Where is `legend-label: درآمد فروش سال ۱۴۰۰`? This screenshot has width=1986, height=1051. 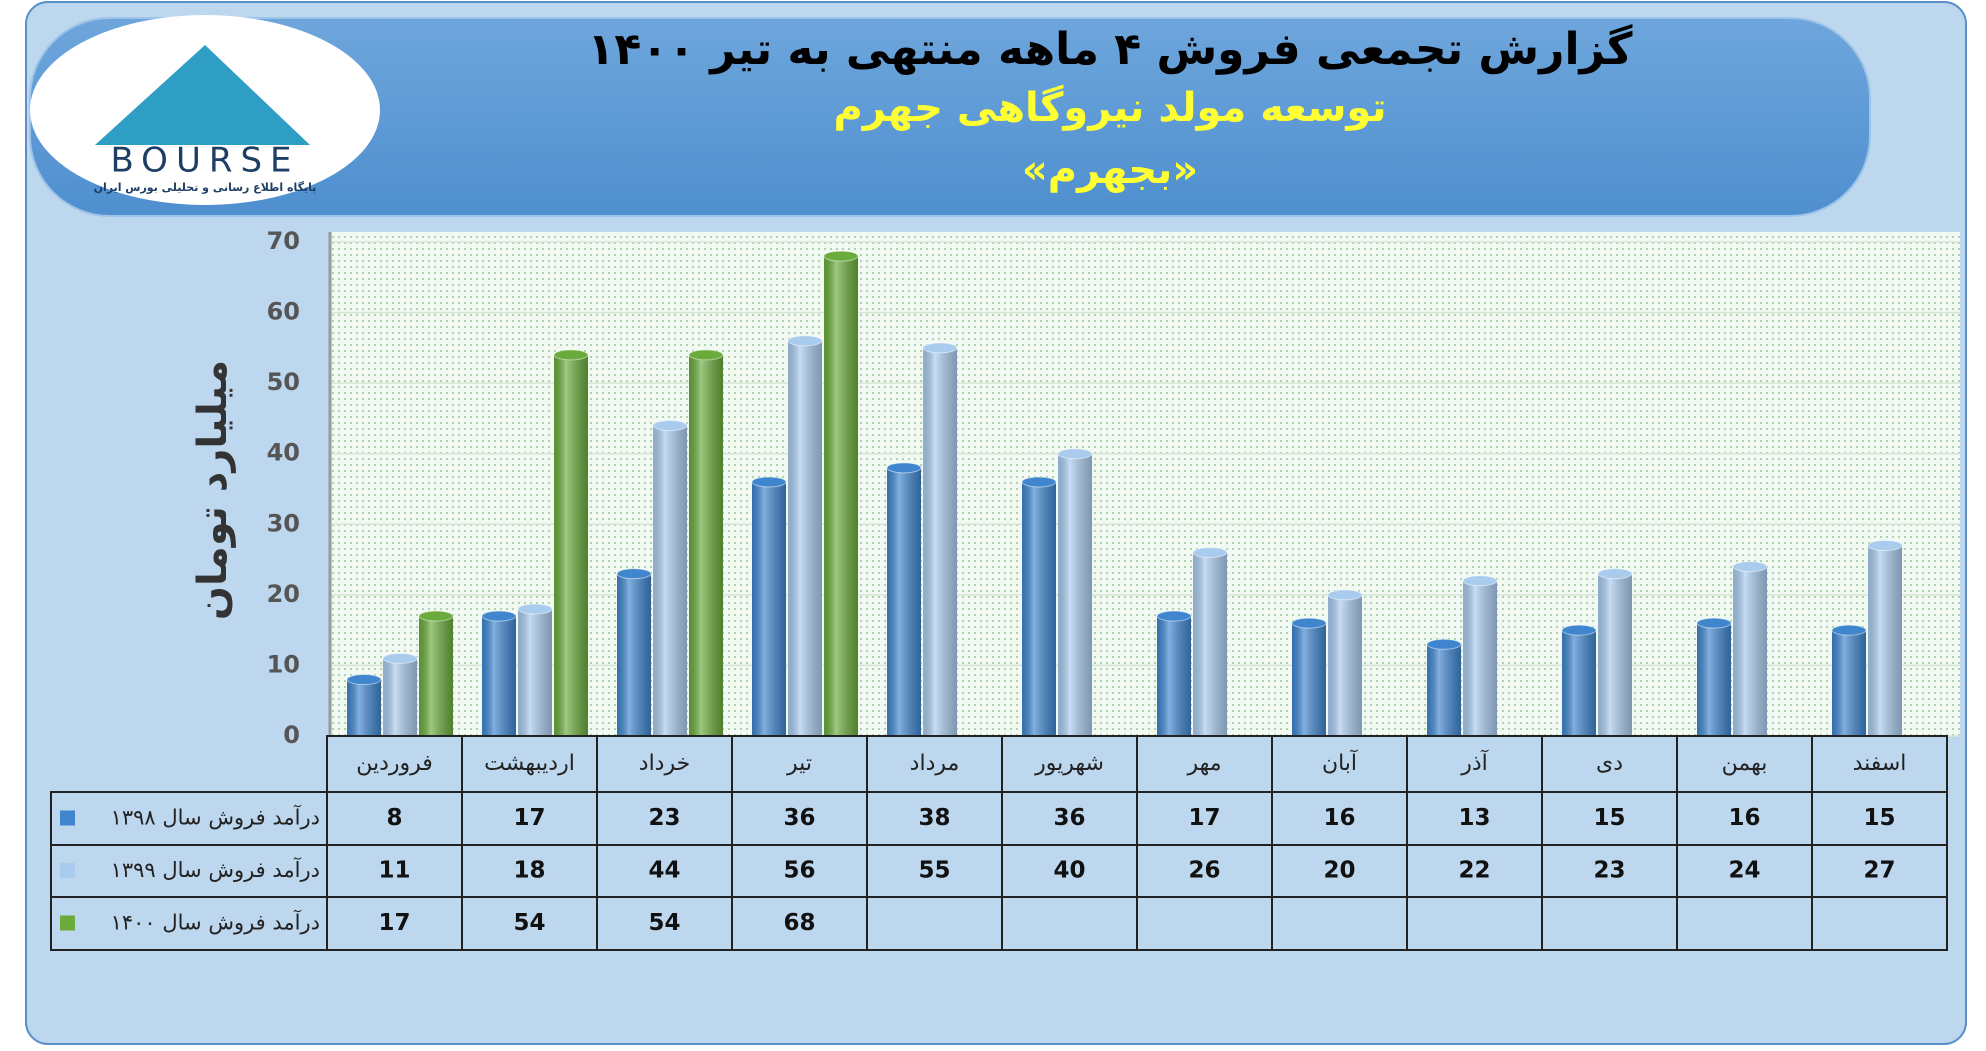
legend-label: درآمد فروش سال ۱۴۰۰ is located at coordinates (215, 922).